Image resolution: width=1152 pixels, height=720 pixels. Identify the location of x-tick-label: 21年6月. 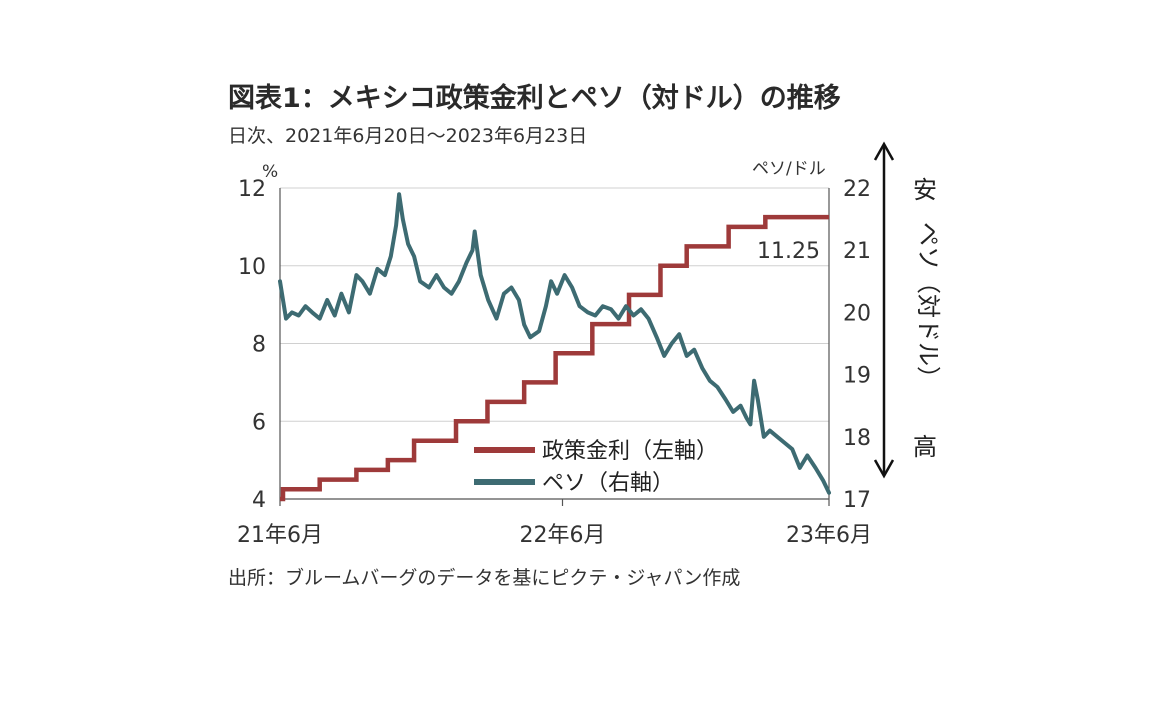
(280, 535).